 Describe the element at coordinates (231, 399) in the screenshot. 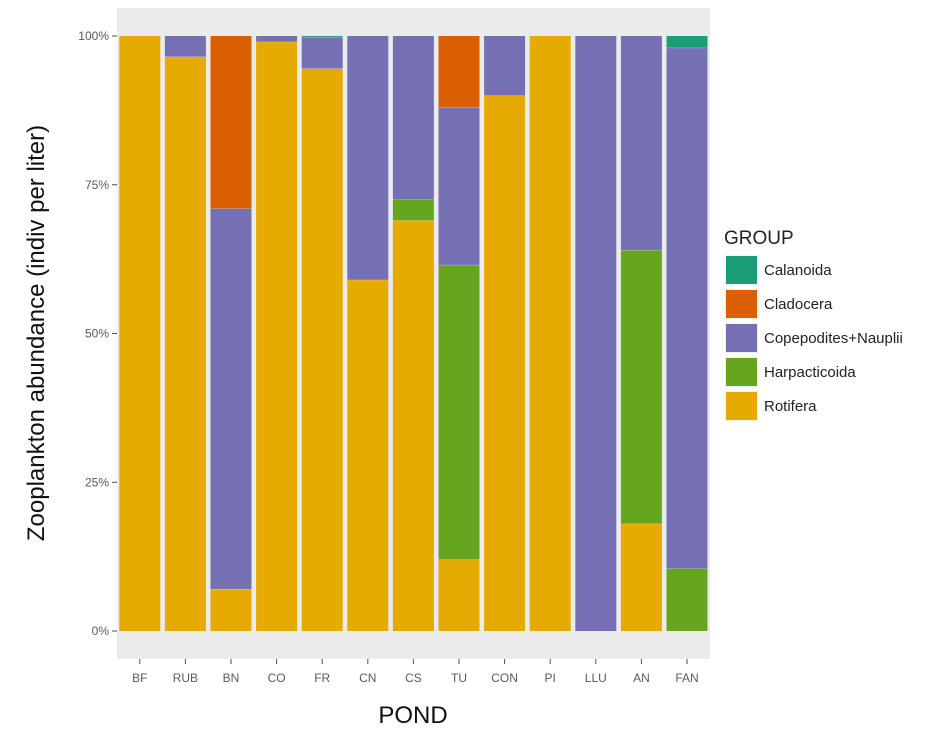

I see `bar-segment-bn-copepodites-nauplii` at that location.